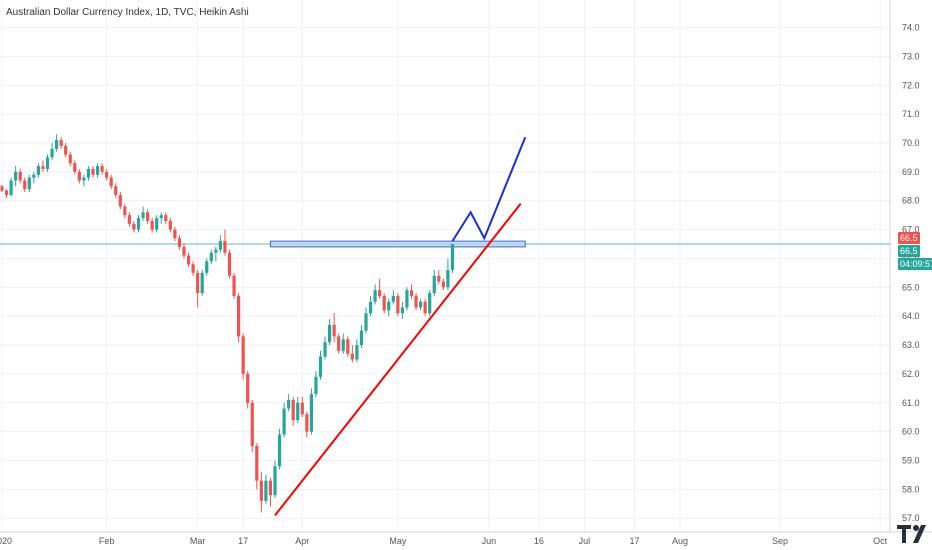 This screenshot has height=550, width=932. Describe the element at coordinates (539, 541) in the screenshot. I see `x-tick-label: 16` at that location.